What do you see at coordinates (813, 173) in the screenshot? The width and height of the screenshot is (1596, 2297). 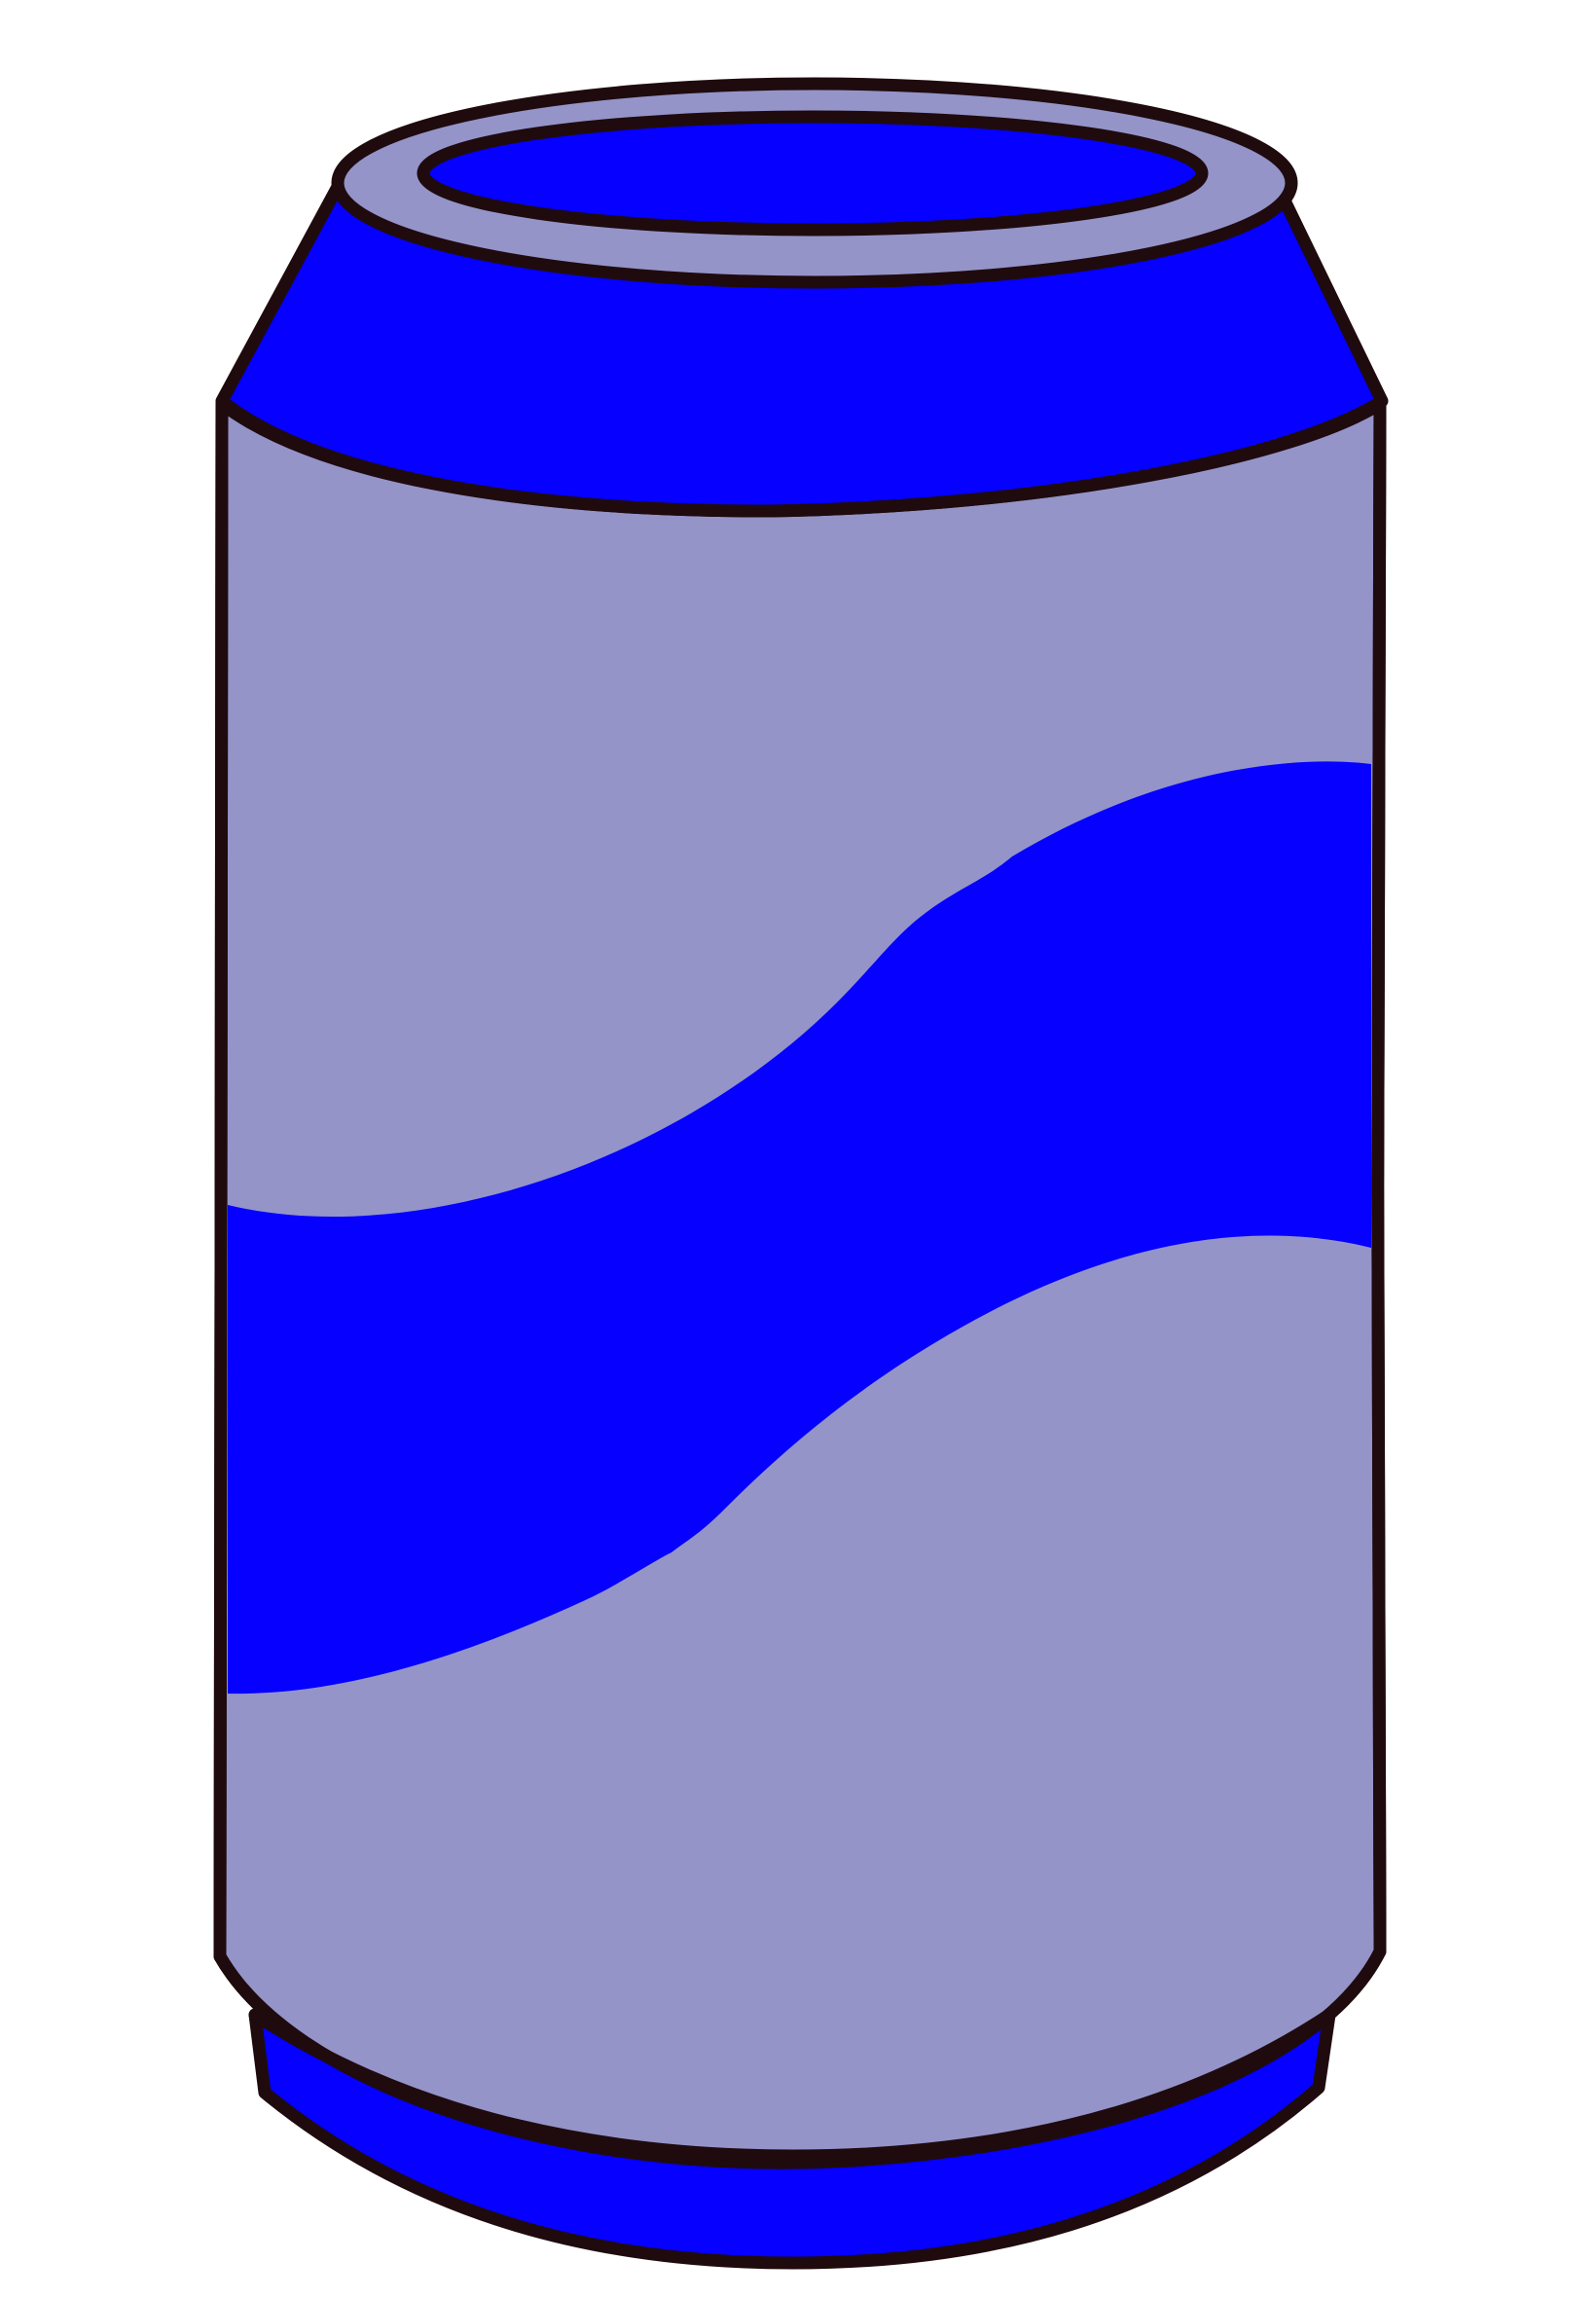 I see `can-lid-top` at bounding box center [813, 173].